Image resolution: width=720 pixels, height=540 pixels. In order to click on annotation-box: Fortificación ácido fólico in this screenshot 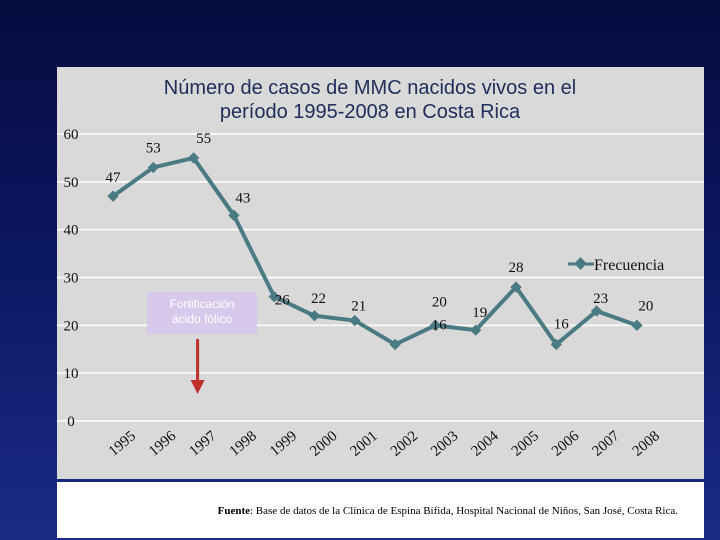, I will do `click(202, 313)`.